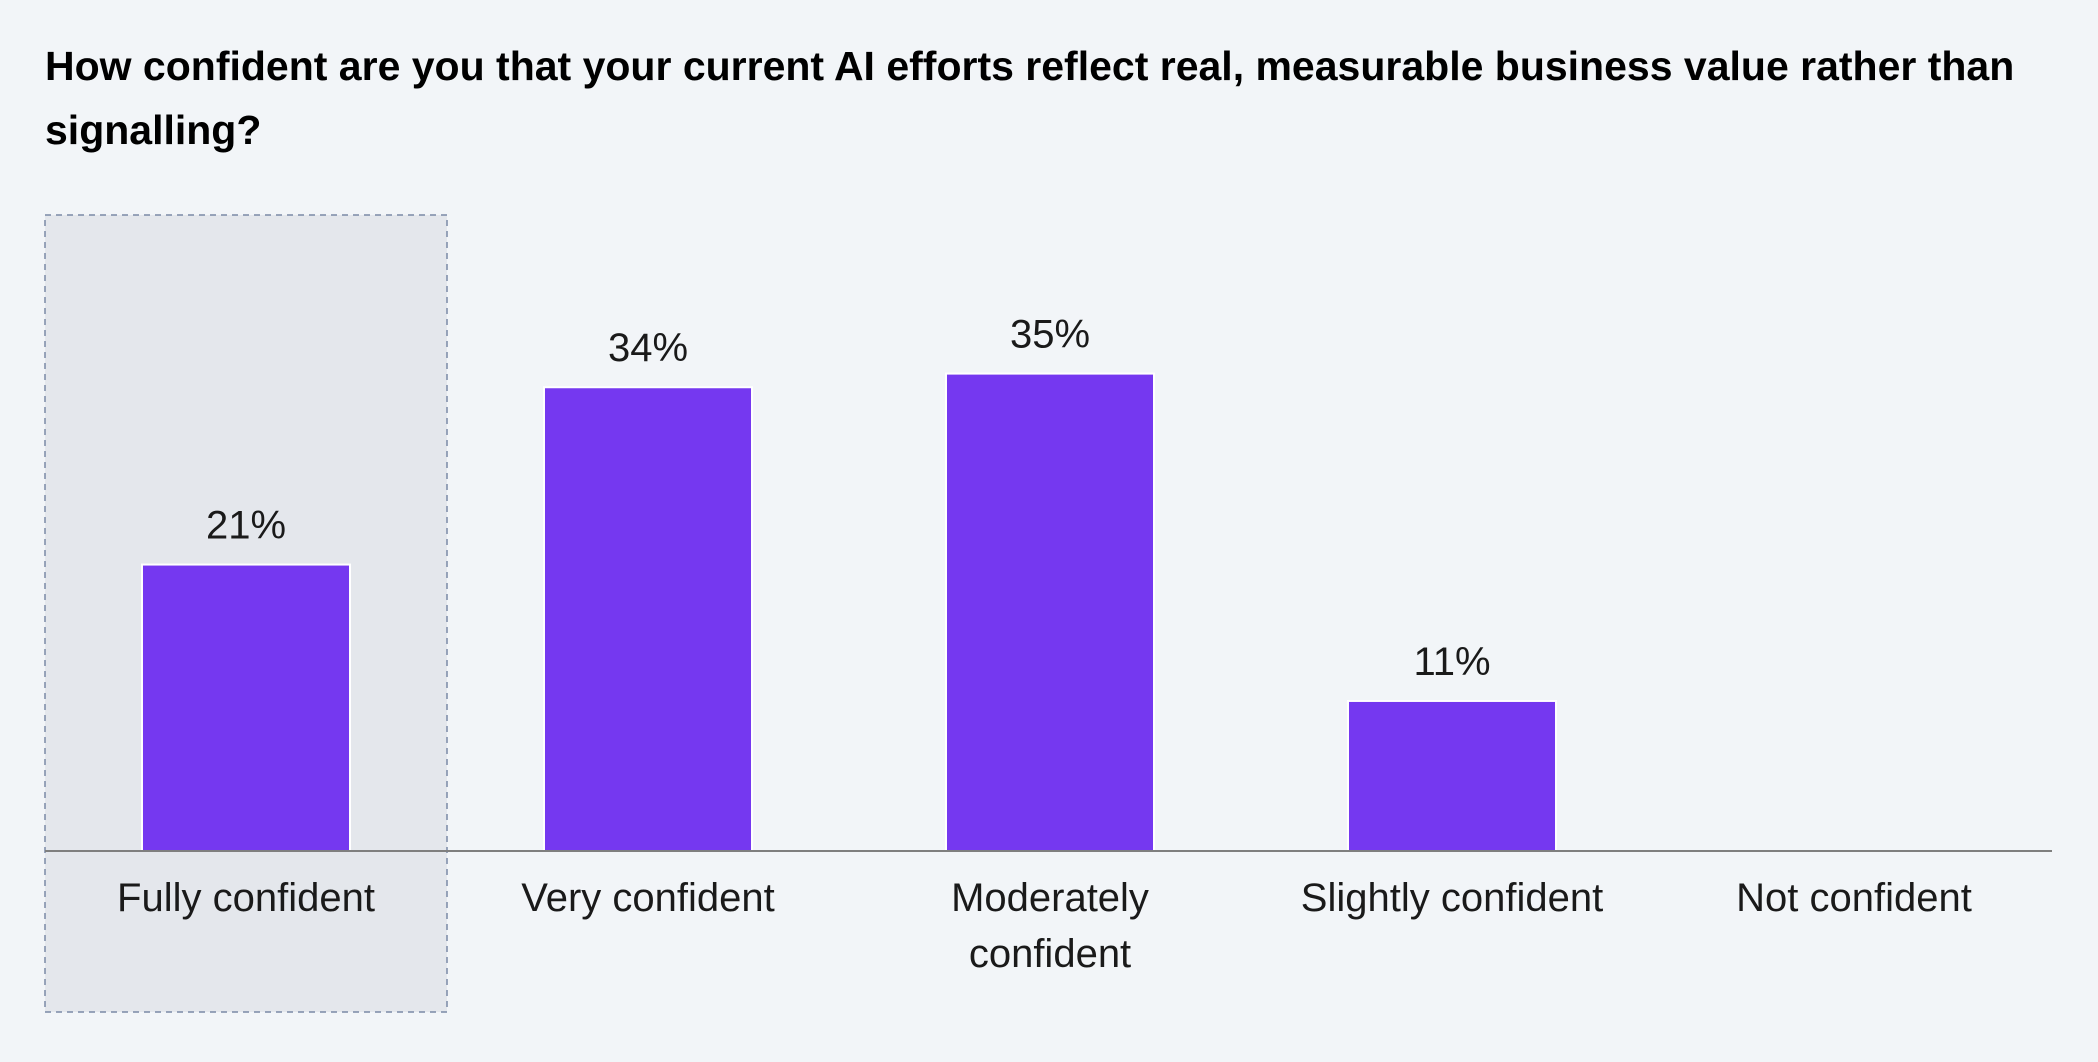 The image size is (2098, 1062). I want to click on category-label: Very confident, so click(648, 898).